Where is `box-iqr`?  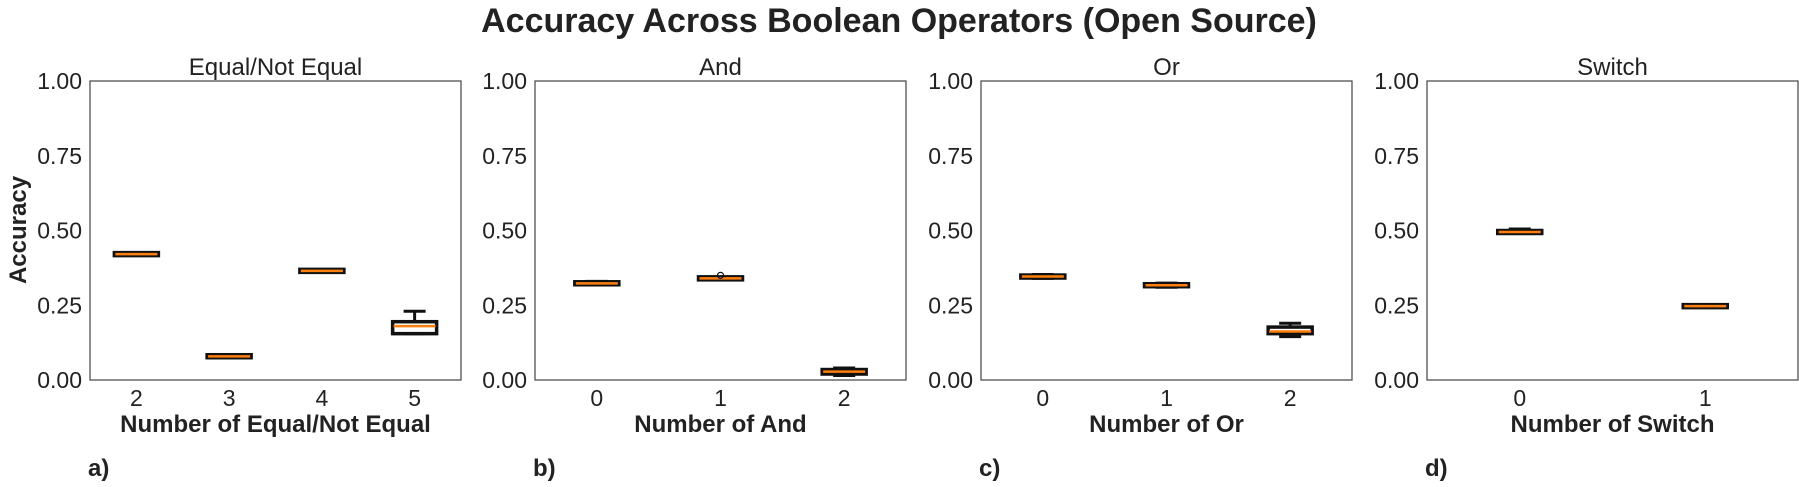
box-iqr is located at coordinates (414, 327).